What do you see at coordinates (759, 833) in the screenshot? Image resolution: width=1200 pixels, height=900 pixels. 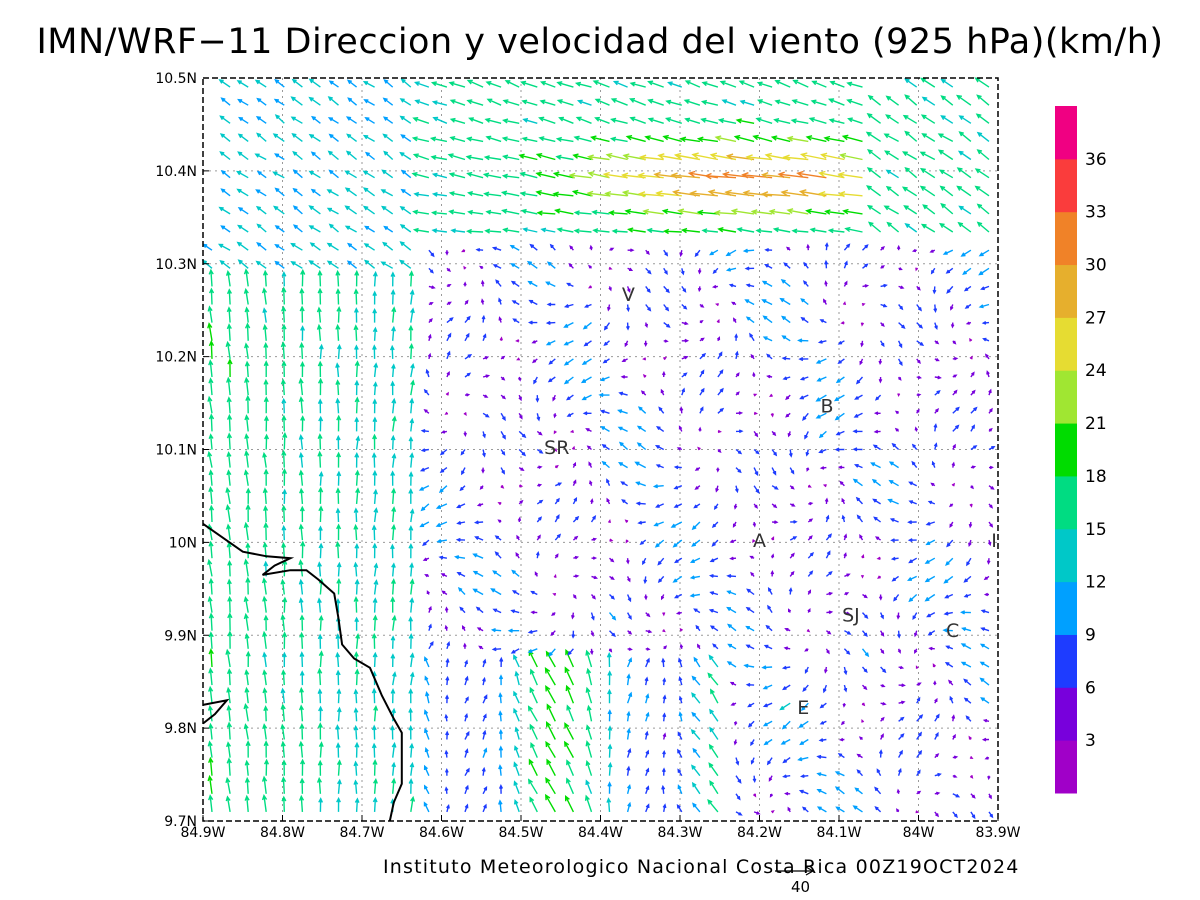 I see `x-tick-label: 84.2W` at bounding box center [759, 833].